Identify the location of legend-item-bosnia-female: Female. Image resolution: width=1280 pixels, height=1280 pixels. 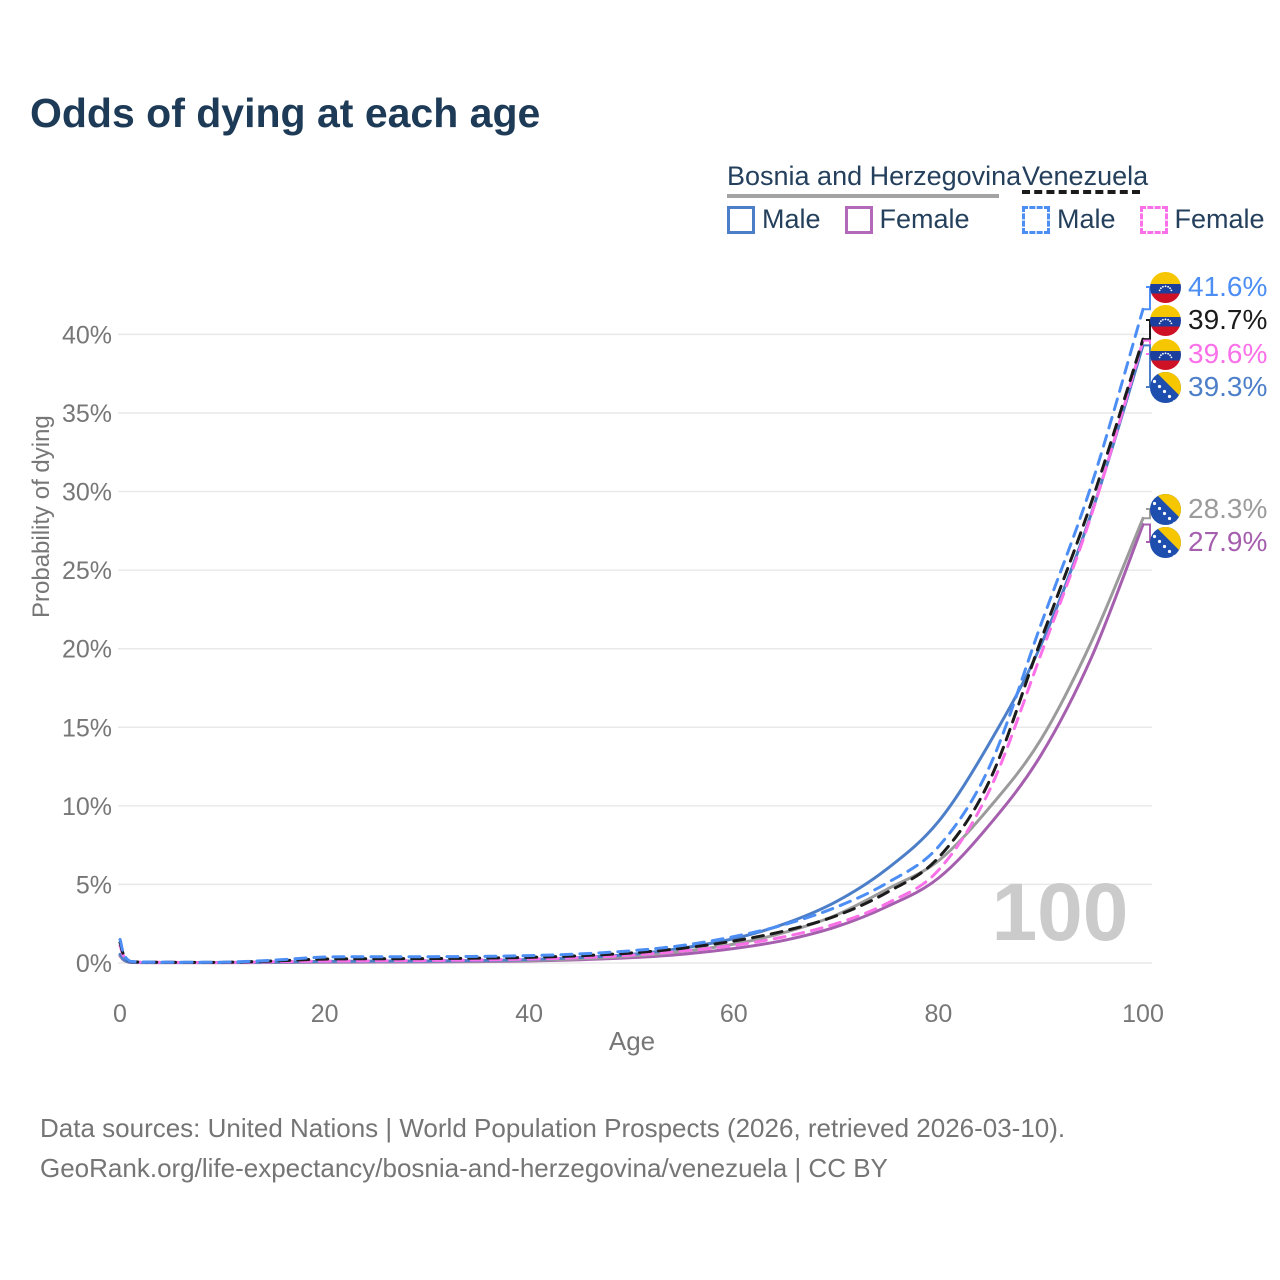
(907, 219).